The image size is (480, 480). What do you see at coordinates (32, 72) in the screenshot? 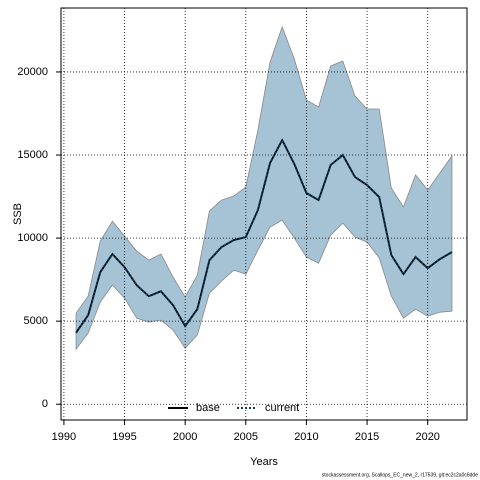
I see `y-tick-label: 20000` at bounding box center [32, 72].